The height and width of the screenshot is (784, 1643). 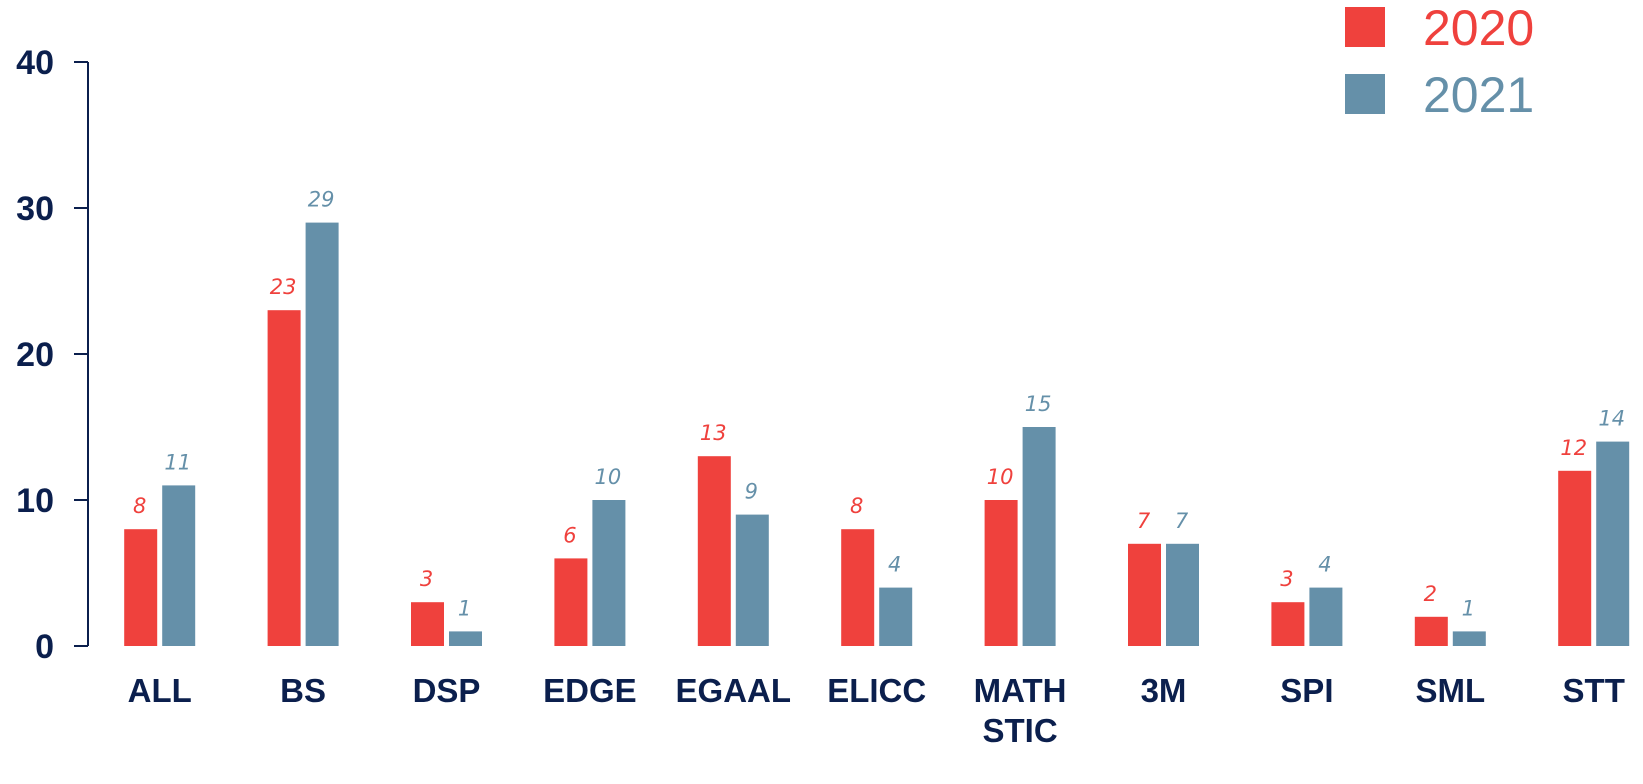 What do you see at coordinates (1450, 690) in the screenshot?
I see `x-tick-label: SML` at bounding box center [1450, 690].